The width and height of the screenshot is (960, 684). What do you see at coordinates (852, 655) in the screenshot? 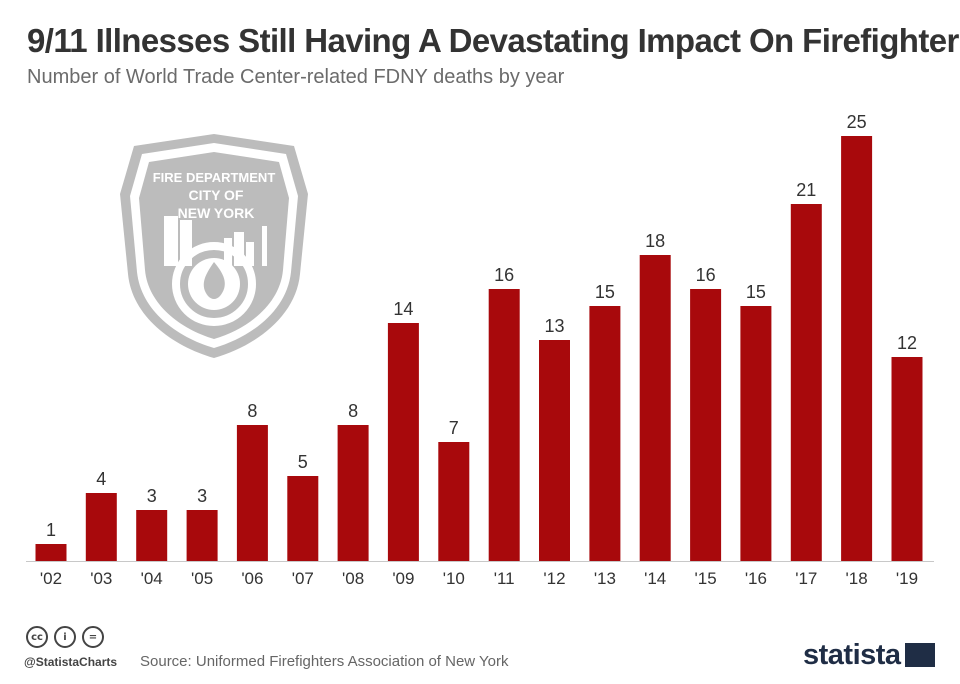
I see `statista-logo: statista` at bounding box center [852, 655].